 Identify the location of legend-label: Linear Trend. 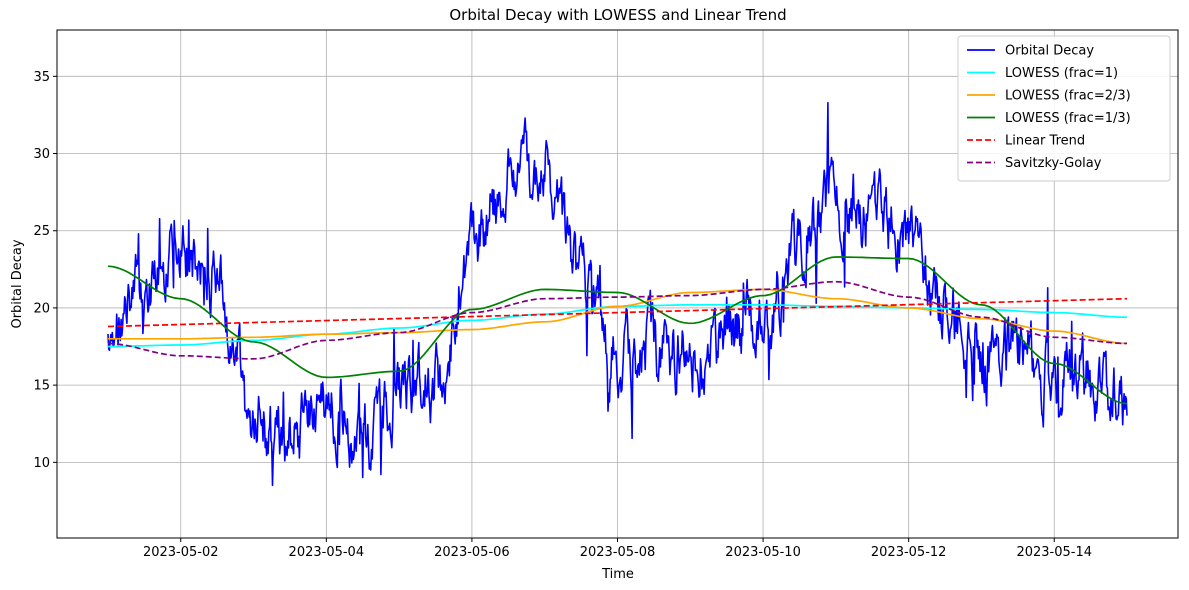
(1045, 141).